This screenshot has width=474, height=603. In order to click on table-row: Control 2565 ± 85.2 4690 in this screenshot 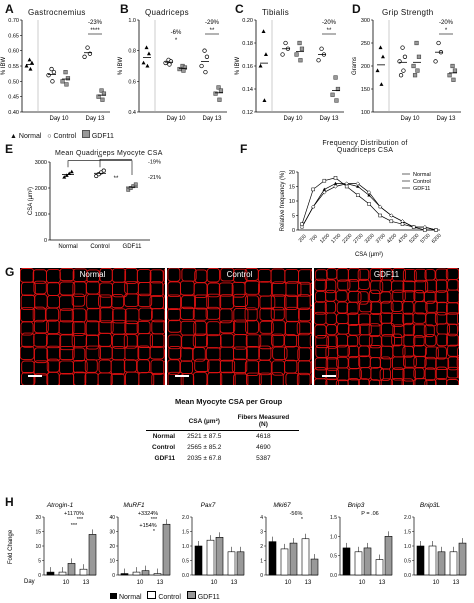, I will do `click(222, 447)`.